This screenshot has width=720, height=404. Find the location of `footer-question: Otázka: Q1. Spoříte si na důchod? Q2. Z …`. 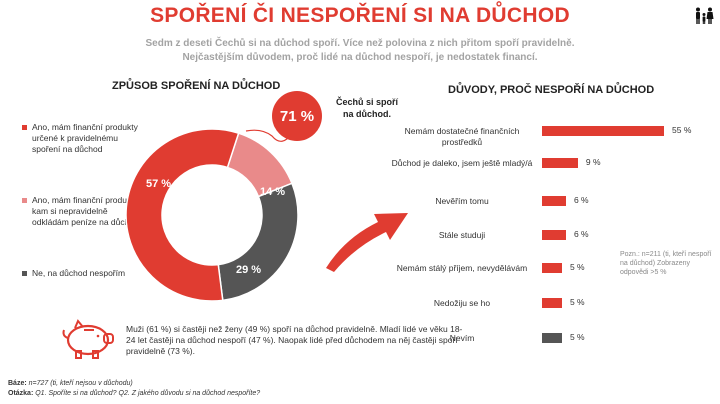

footer-question: Otázka: Q1. Spoříte si na důchod? Q2. Z … is located at coordinates (134, 393).